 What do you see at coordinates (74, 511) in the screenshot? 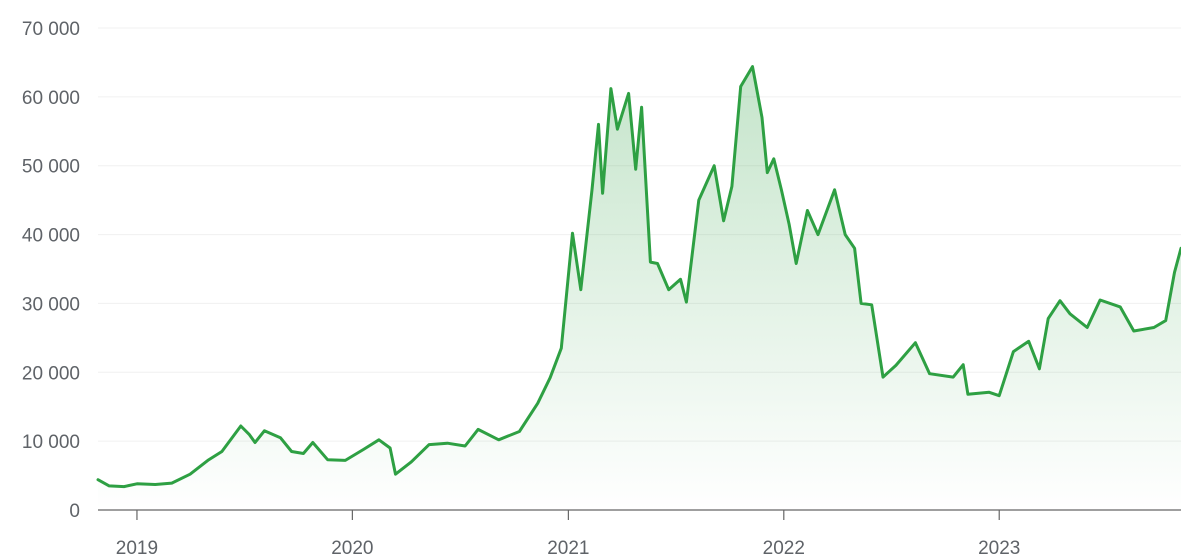
I see `y-tick-label: 0` at bounding box center [74, 511].